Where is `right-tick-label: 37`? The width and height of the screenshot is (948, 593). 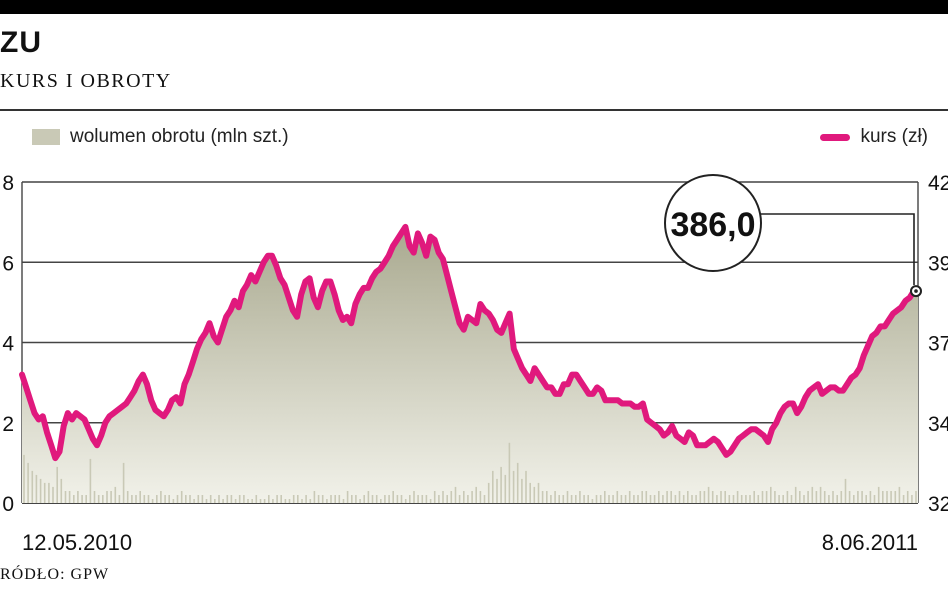 right-tick-label: 37 is located at coordinates (938, 344).